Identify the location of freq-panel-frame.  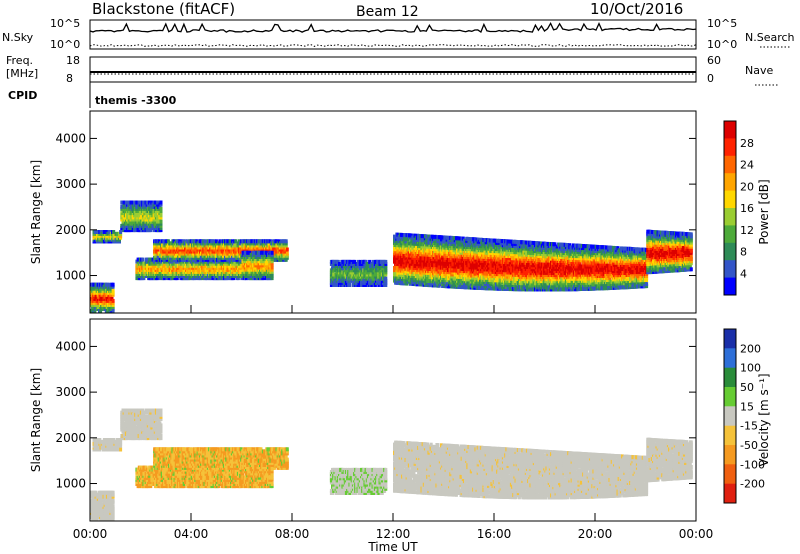
(393, 69).